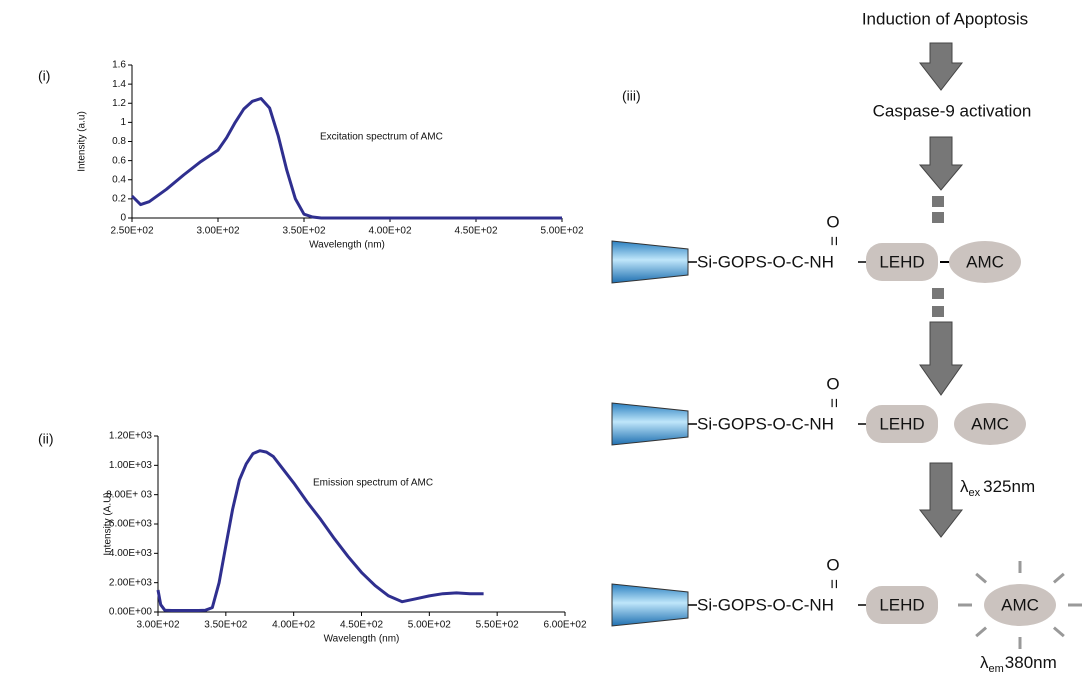 Image resolution: width=1086 pixels, height=682 pixels. What do you see at coordinates (131, 612) in the screenshot?
I see `y-tick-label: 0.00E+00` at bounding box center [131, 612].